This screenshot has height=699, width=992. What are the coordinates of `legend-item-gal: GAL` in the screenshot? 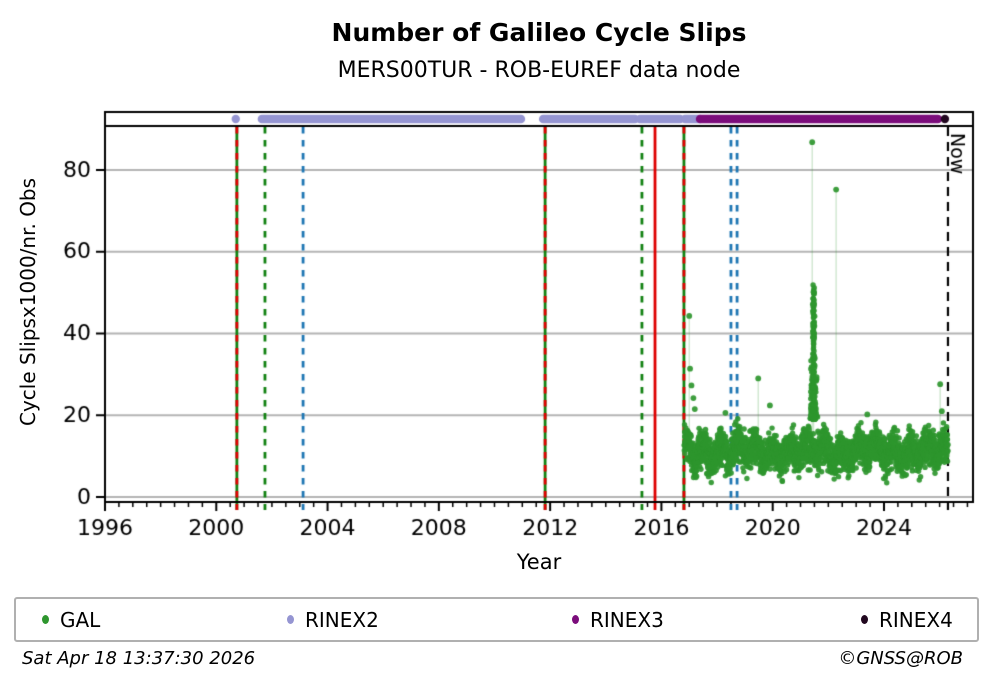 It's located at (71, 619).